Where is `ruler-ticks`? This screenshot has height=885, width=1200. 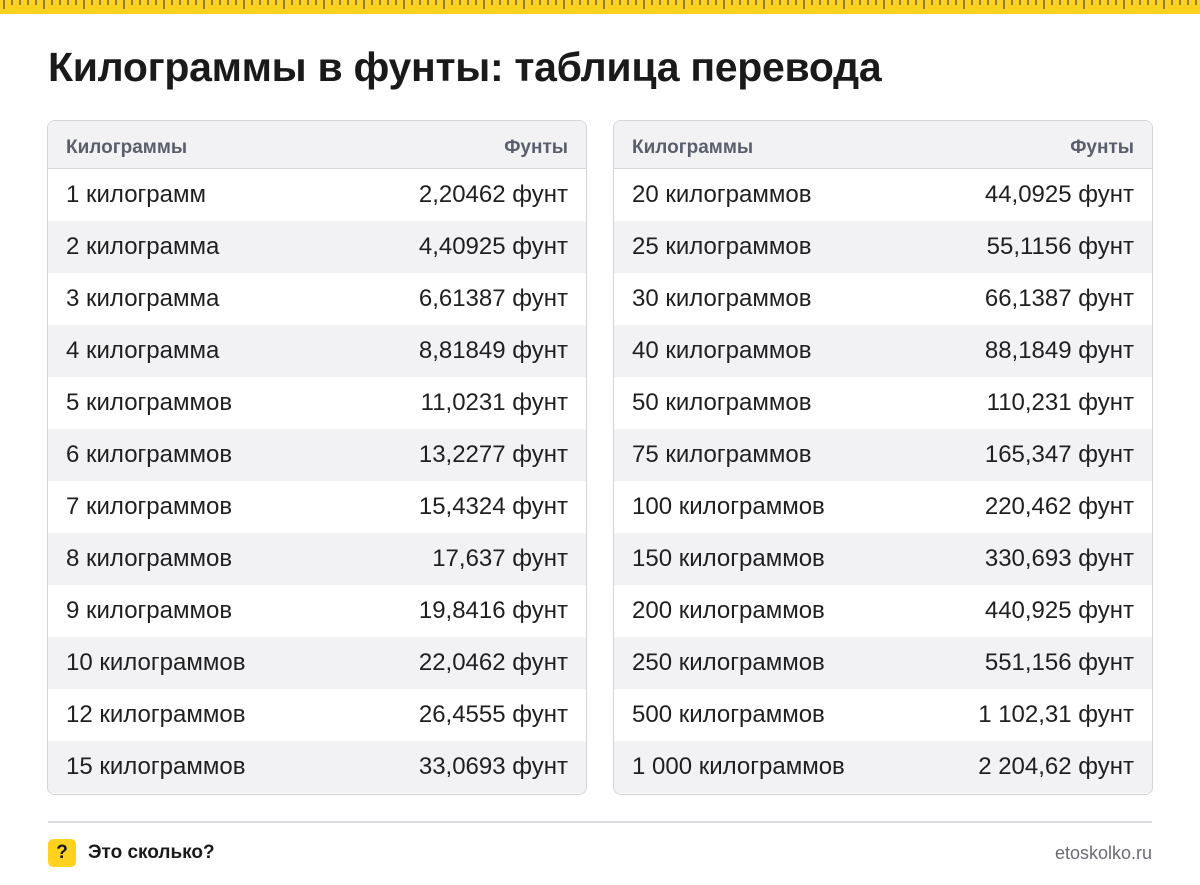 ruler-ticks is located at coordinates (600, 7).